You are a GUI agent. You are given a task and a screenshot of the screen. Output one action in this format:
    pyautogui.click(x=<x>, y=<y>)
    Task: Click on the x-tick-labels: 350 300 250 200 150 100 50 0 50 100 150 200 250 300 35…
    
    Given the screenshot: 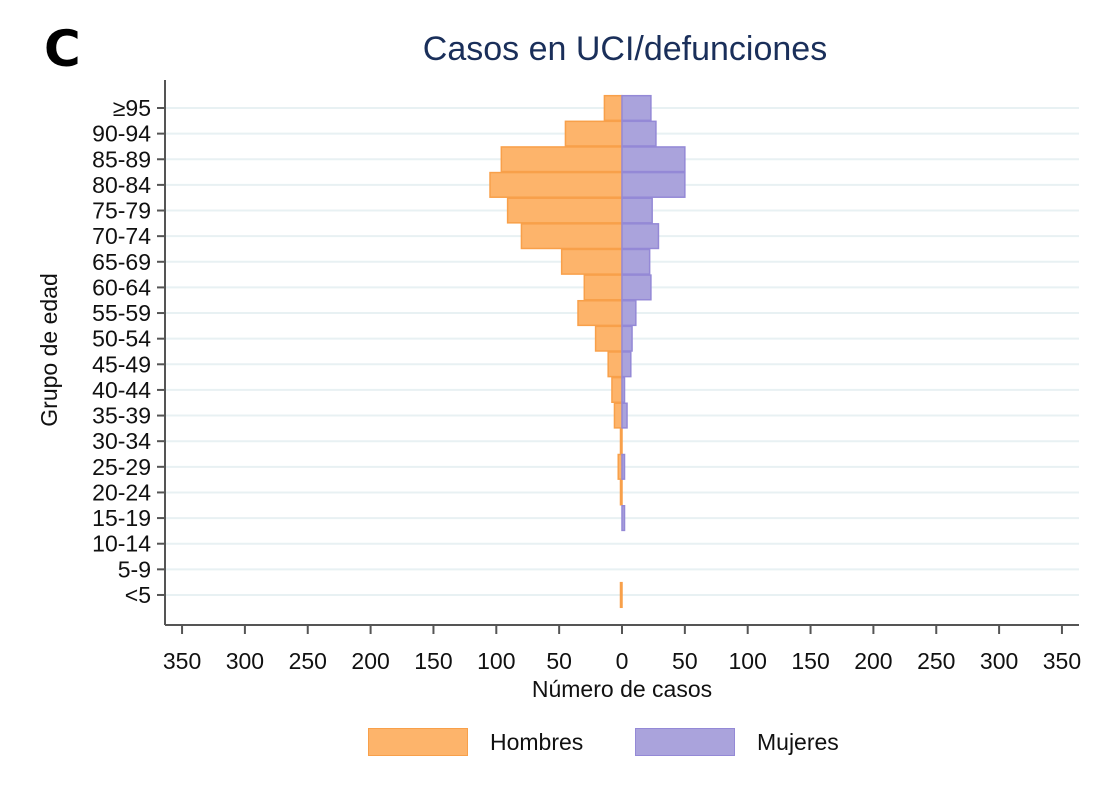 What is the action you would take?
    pyautogui.click(x=622, y=661)
    